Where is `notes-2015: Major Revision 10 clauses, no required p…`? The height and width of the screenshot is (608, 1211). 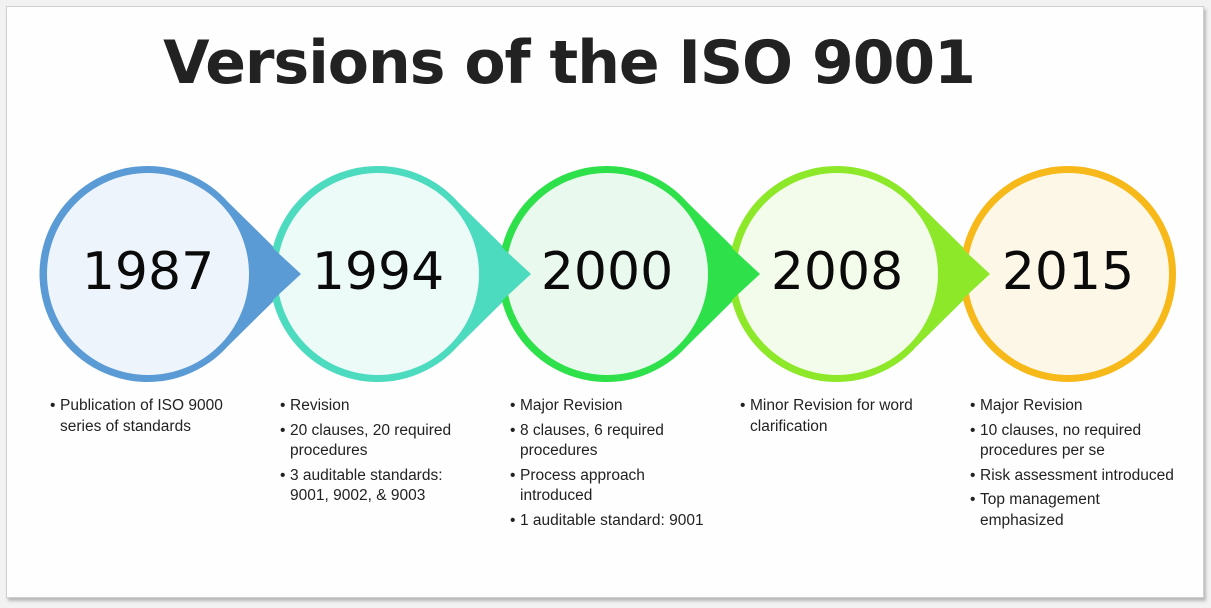 notes-2015: Major Revision 10 clauses, no required p… is located at coordinates (1072, 465).